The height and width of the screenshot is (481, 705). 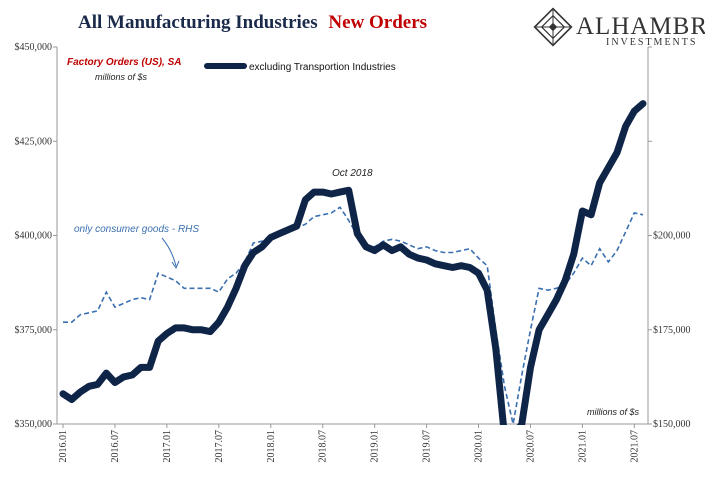 What do you see at coordinates (672, 424) in the screenshot?
I see `right-tick-label: $150,000` at bounding box center [672, 424].